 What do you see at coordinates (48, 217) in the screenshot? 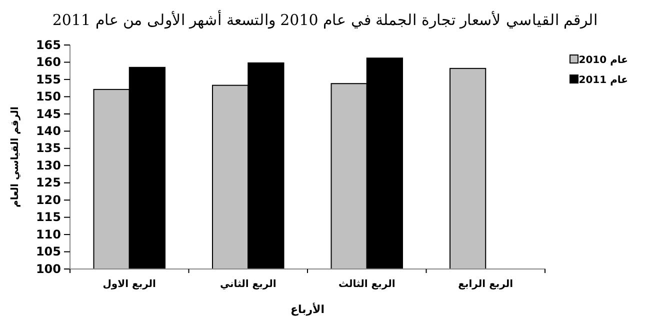
I see `y-tick-label: 115` at bounding box center [48, 217].